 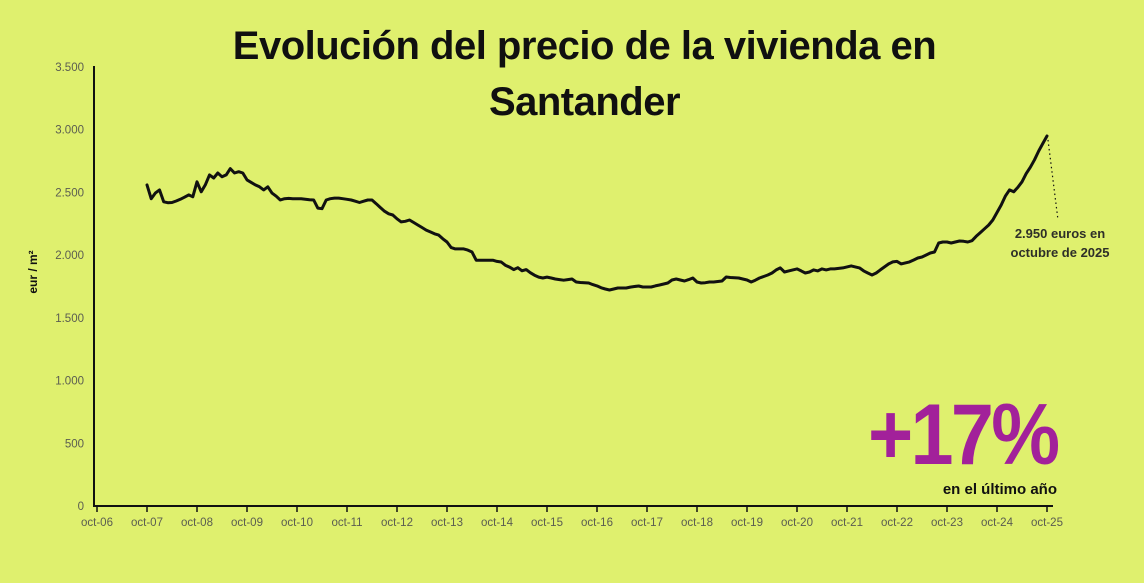 I want to click on x-tick-label: oct-18, so click(x=697, y=523).